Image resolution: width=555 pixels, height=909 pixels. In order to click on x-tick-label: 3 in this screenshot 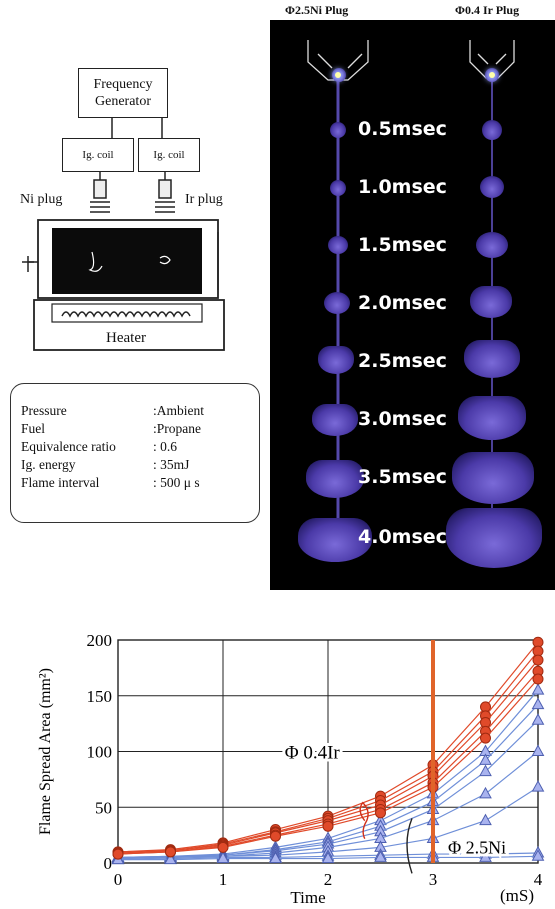, I will do `click(433, 879)`.